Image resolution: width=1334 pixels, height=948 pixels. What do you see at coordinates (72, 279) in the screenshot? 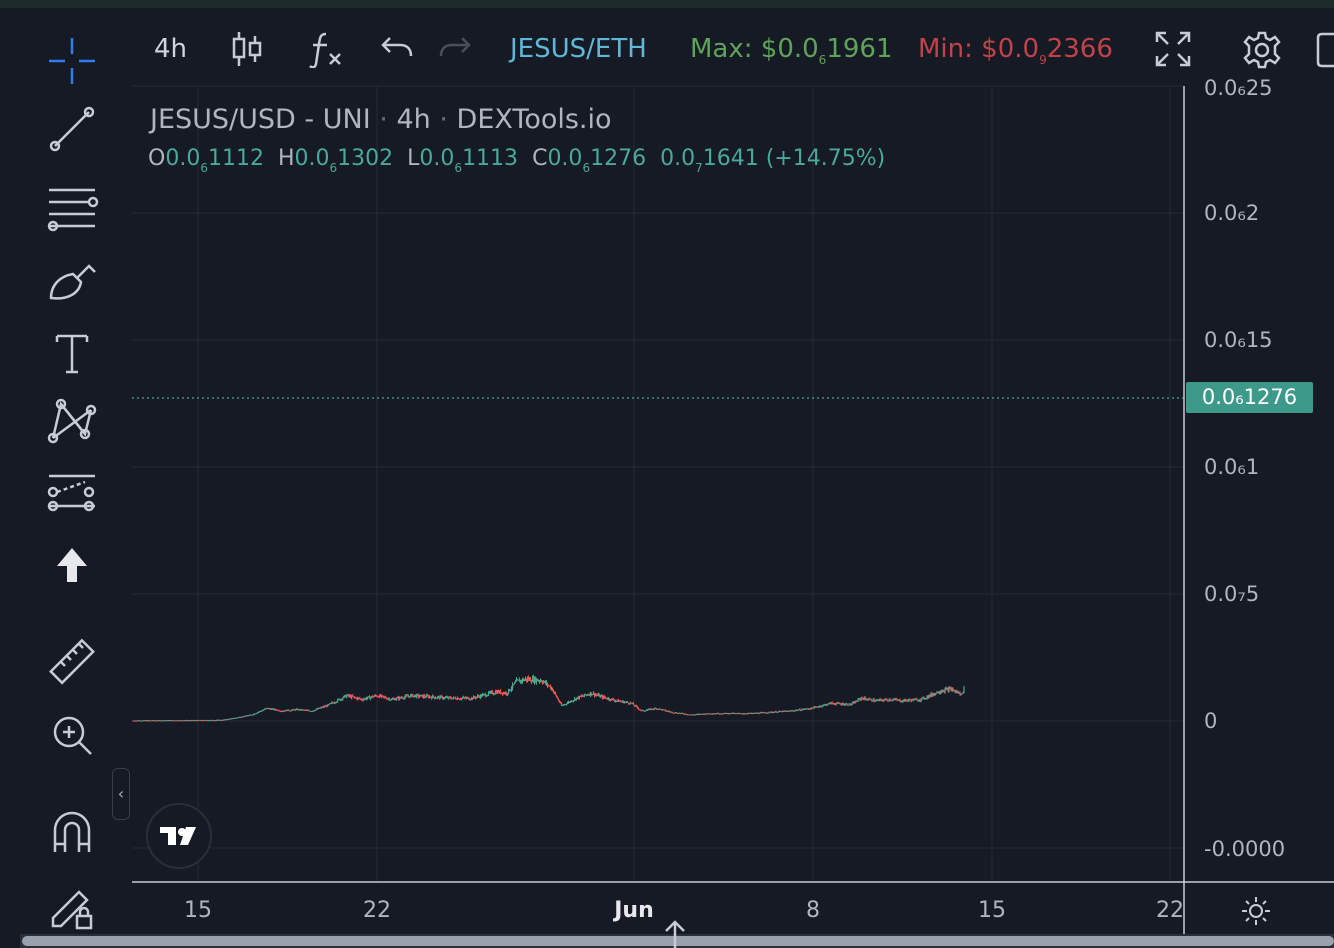
I see `brush-icon` at bounding box center [72, 279].